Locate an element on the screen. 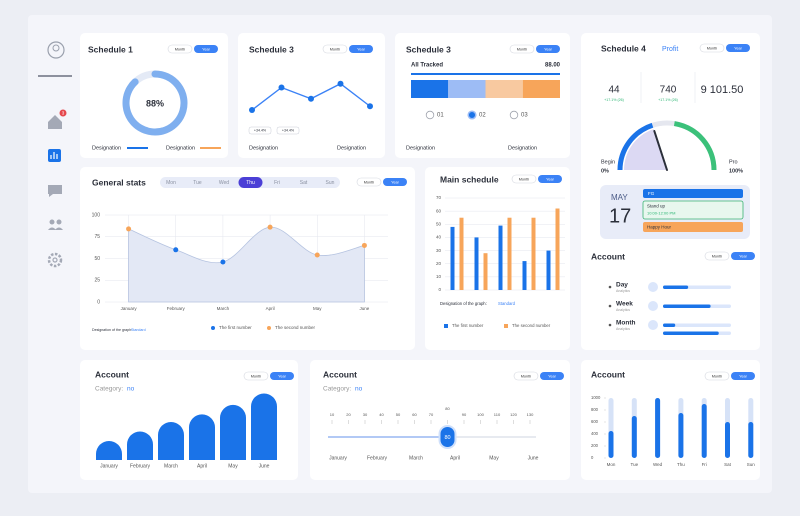 Image resolution: width=800 pixels, height=516 pixels. day-tab: Mon is located at coordinates (171, 183).